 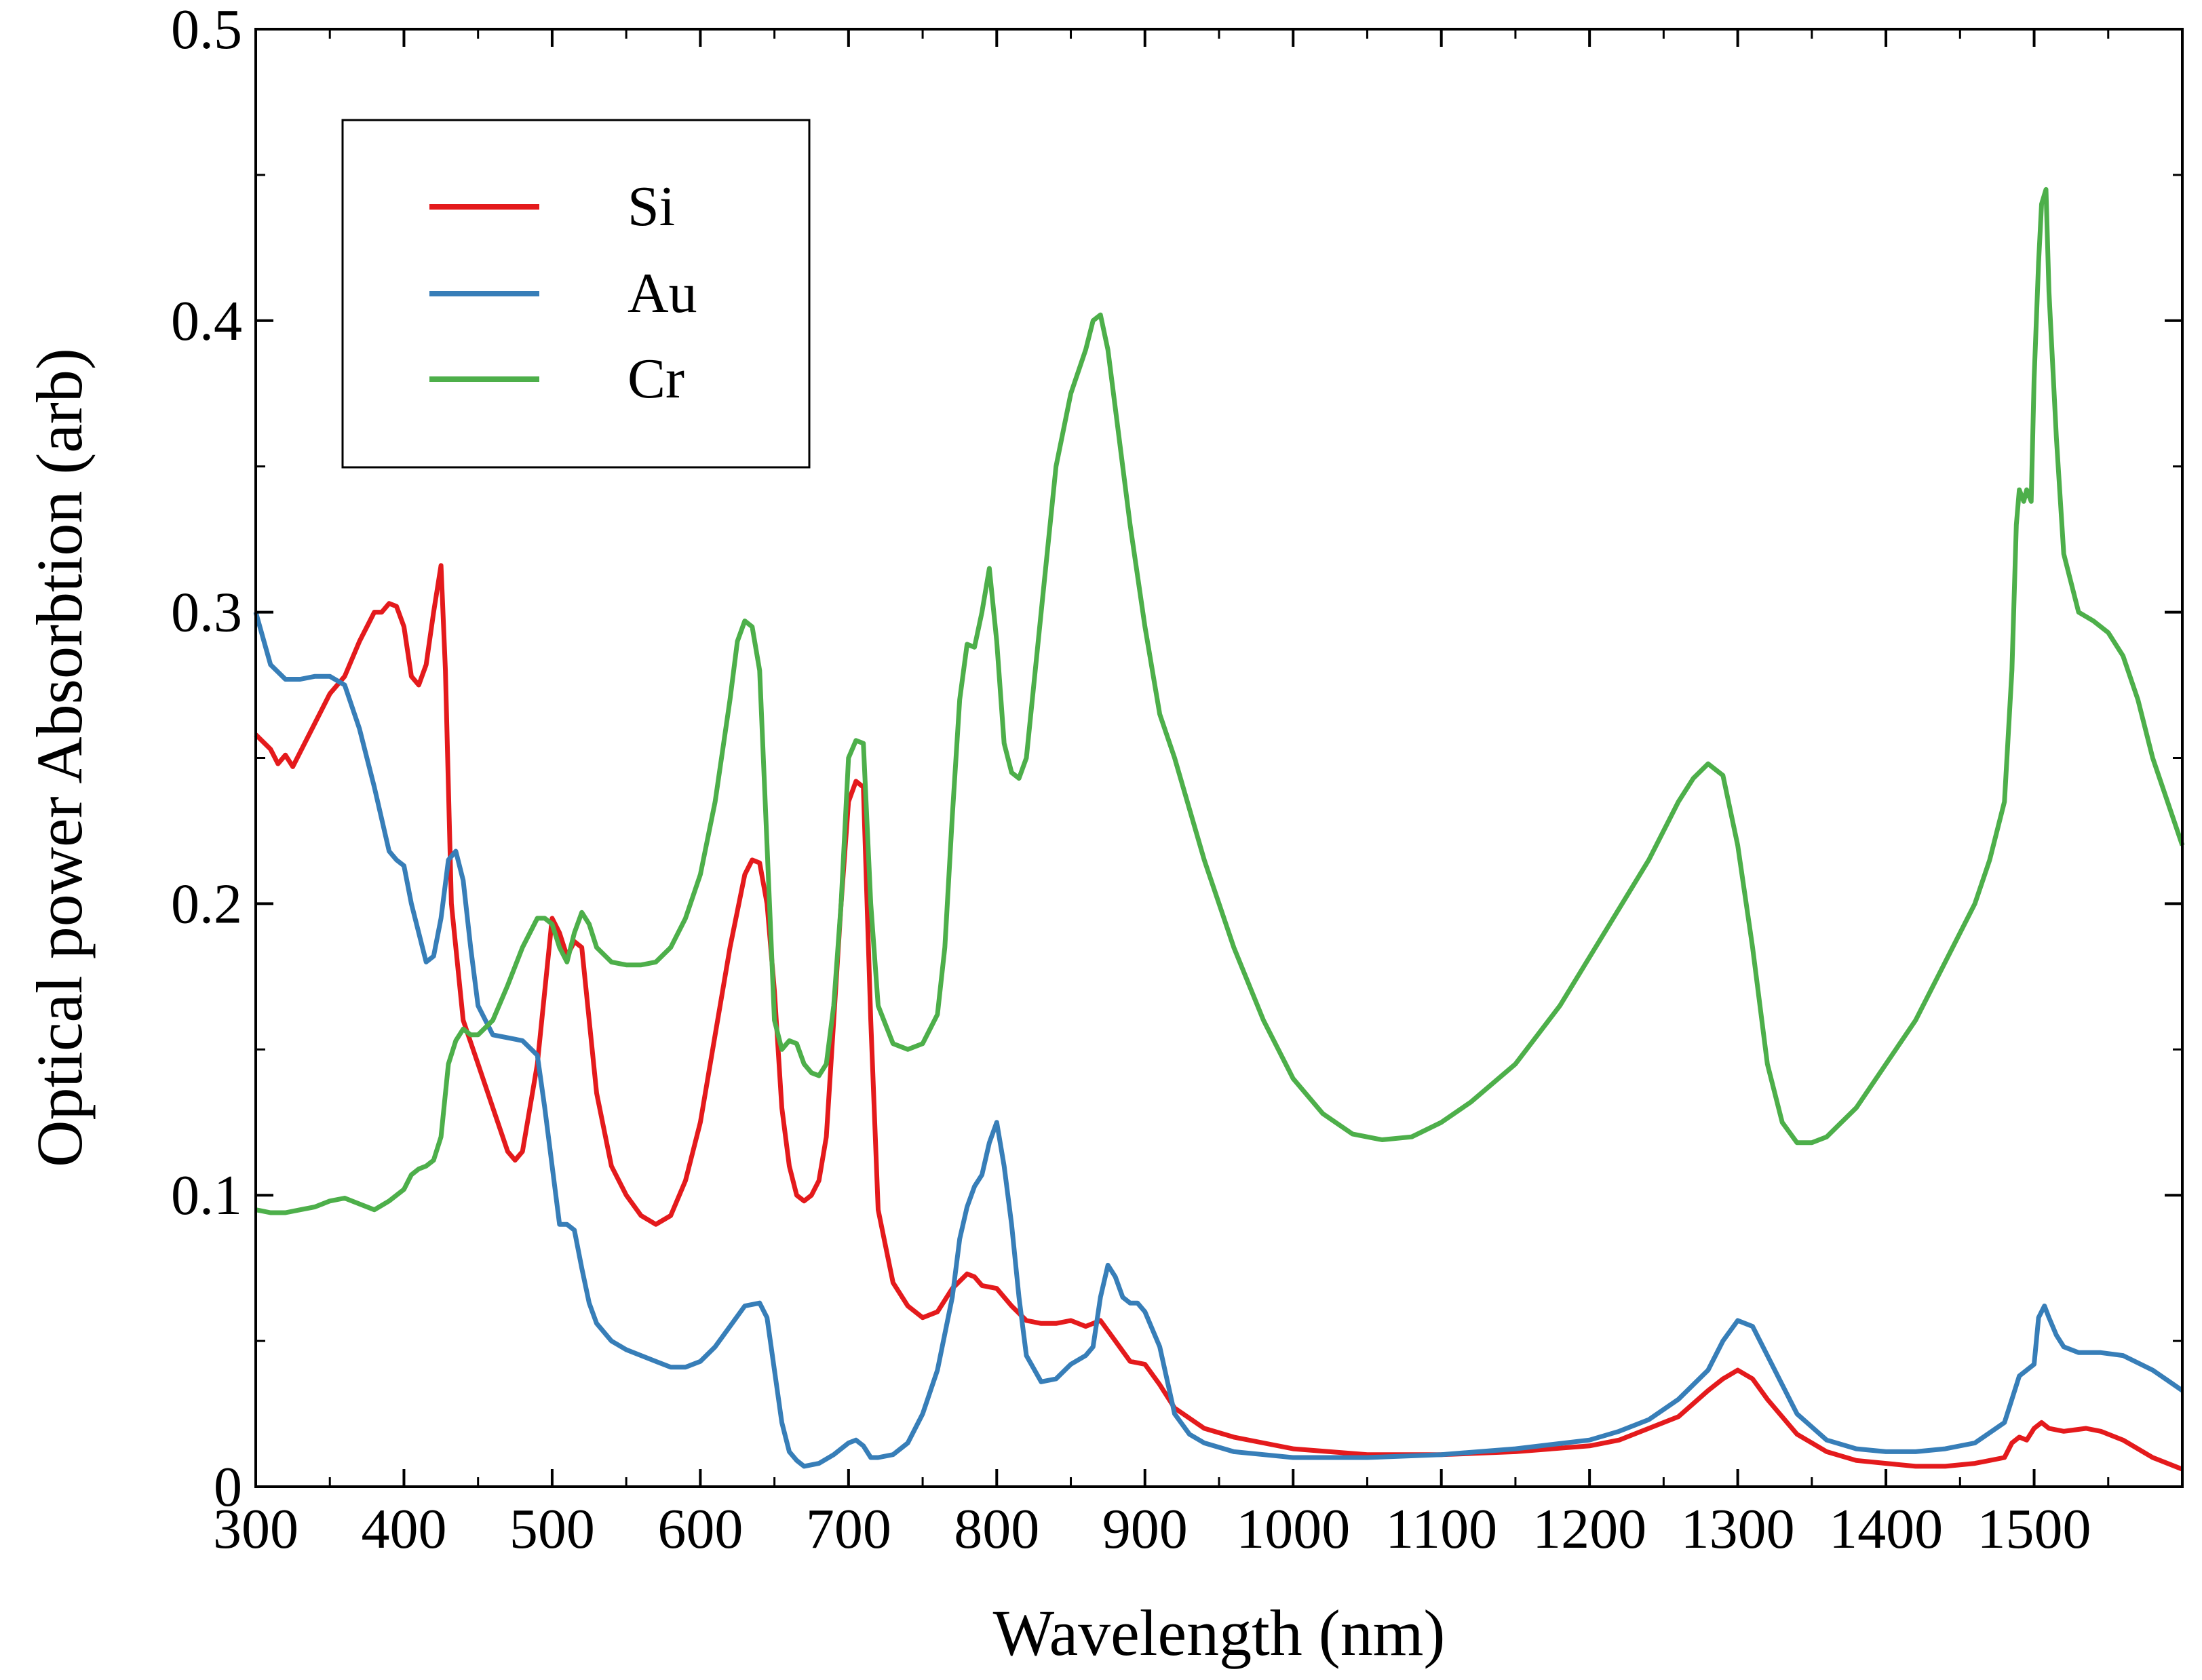 I want to click on x-tick-label: 1500, so click(x=2034, y=1530).